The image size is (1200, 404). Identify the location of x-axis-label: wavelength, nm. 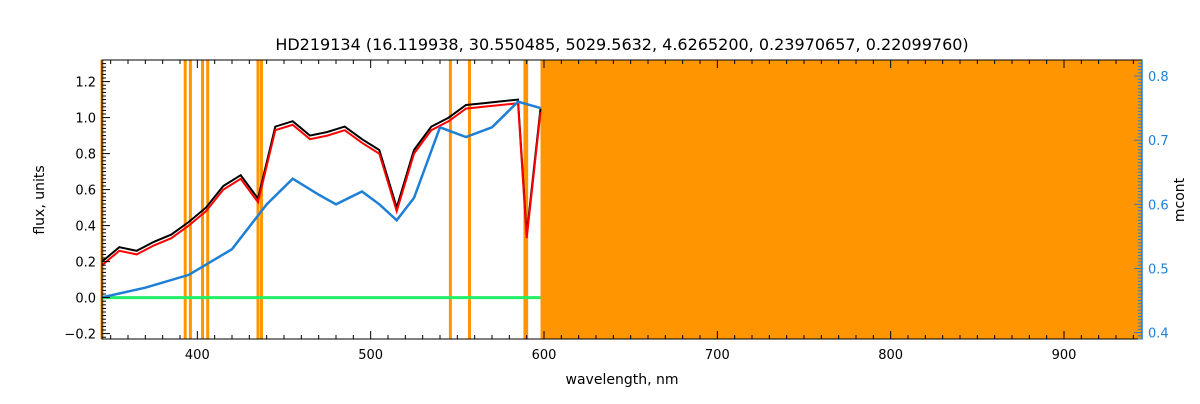
(622, 380).